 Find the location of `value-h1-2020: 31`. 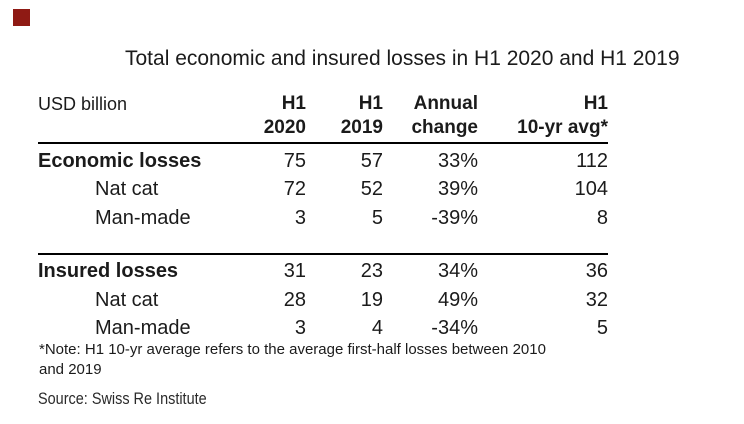

value-h1-2020: 31 is located at coordinates (294, 271).